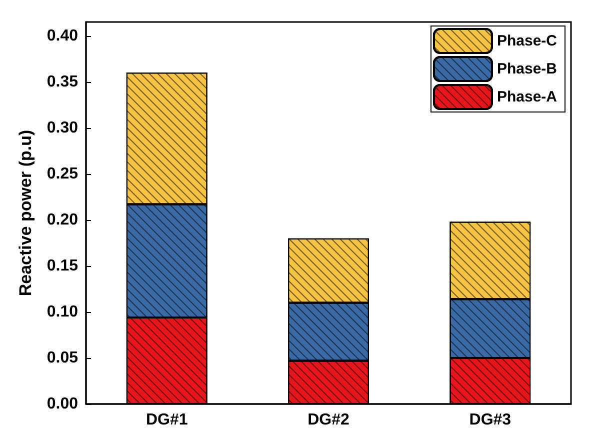 The width and height of the screenshot is (593, 446). Describe the element at coordinates (527, 41) in the screenshot. I see `legend-label: Phase-C` at that location.